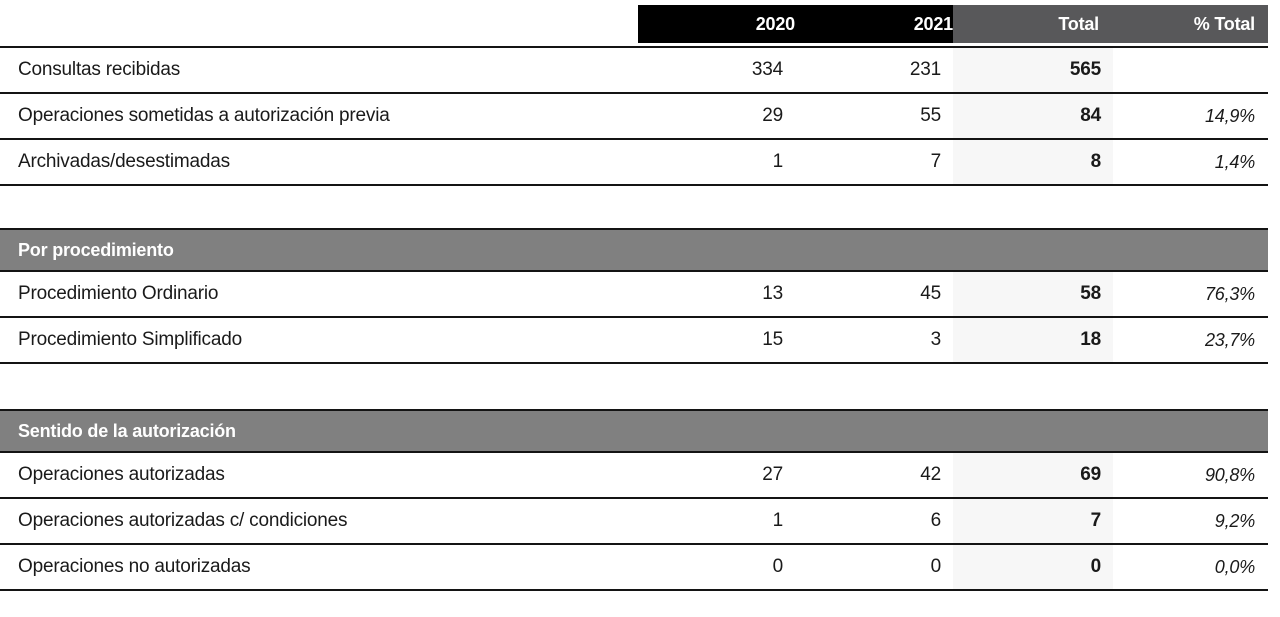 The width and height of the screenshot is (1280, 617). I want to click on value-pct-total: 90,8%, so click(1229, 474).